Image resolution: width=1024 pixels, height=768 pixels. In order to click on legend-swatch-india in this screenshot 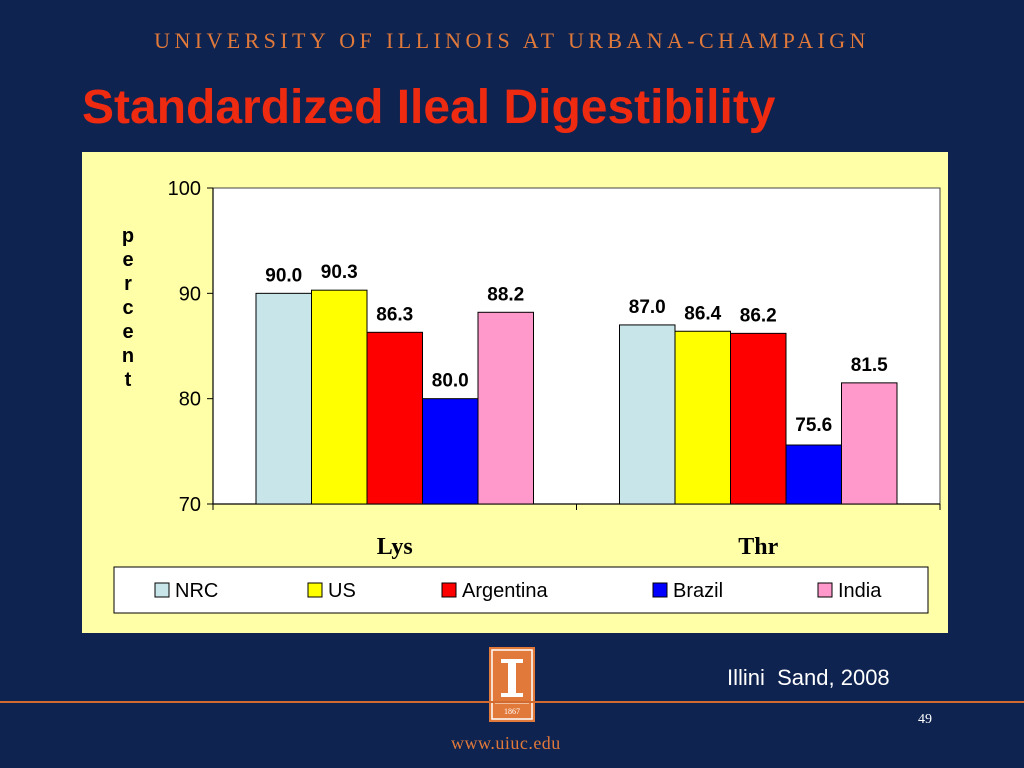, I will do `click(825, 590)`.